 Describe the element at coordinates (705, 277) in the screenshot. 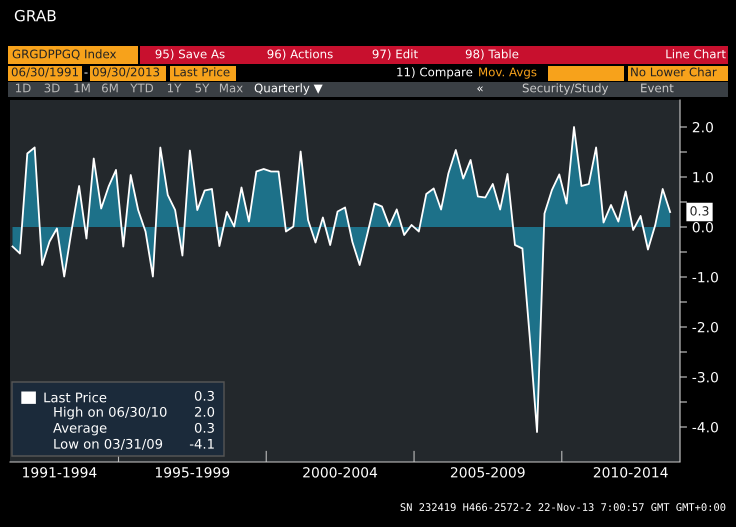

I see `y-tick-label: -1.0` at that location.